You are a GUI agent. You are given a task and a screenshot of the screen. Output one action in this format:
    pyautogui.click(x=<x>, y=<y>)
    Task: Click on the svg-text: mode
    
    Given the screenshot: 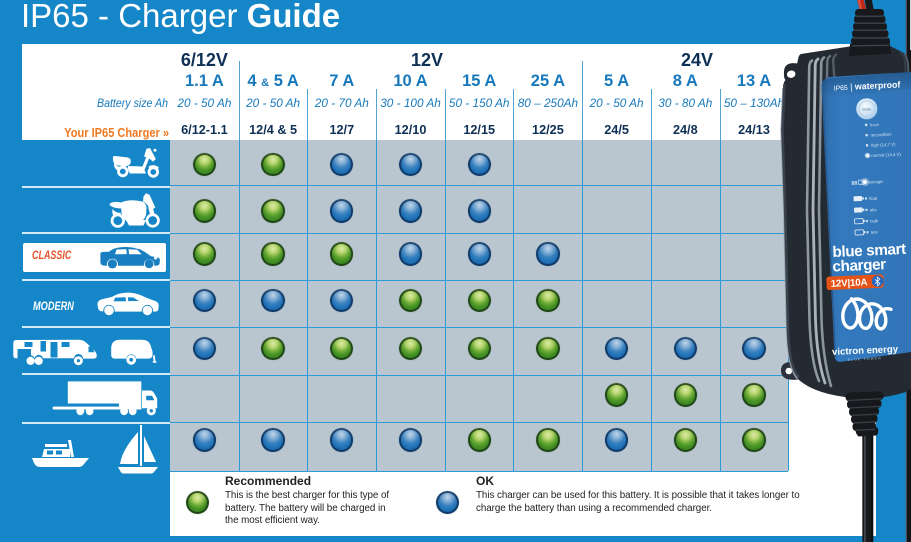 What is the action you would take?
    pyautogui.click(x=866, y=109)
    